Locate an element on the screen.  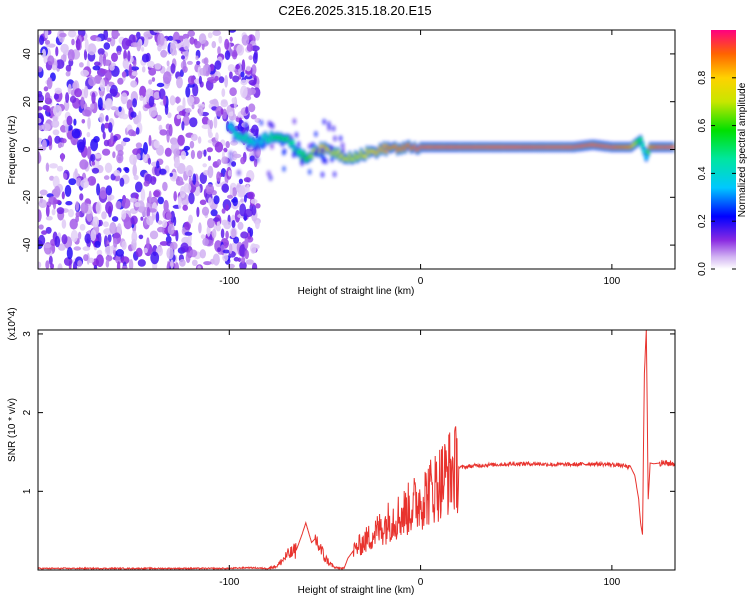
plot1-ytick-label: -40 is located at coordinates (27, 244).